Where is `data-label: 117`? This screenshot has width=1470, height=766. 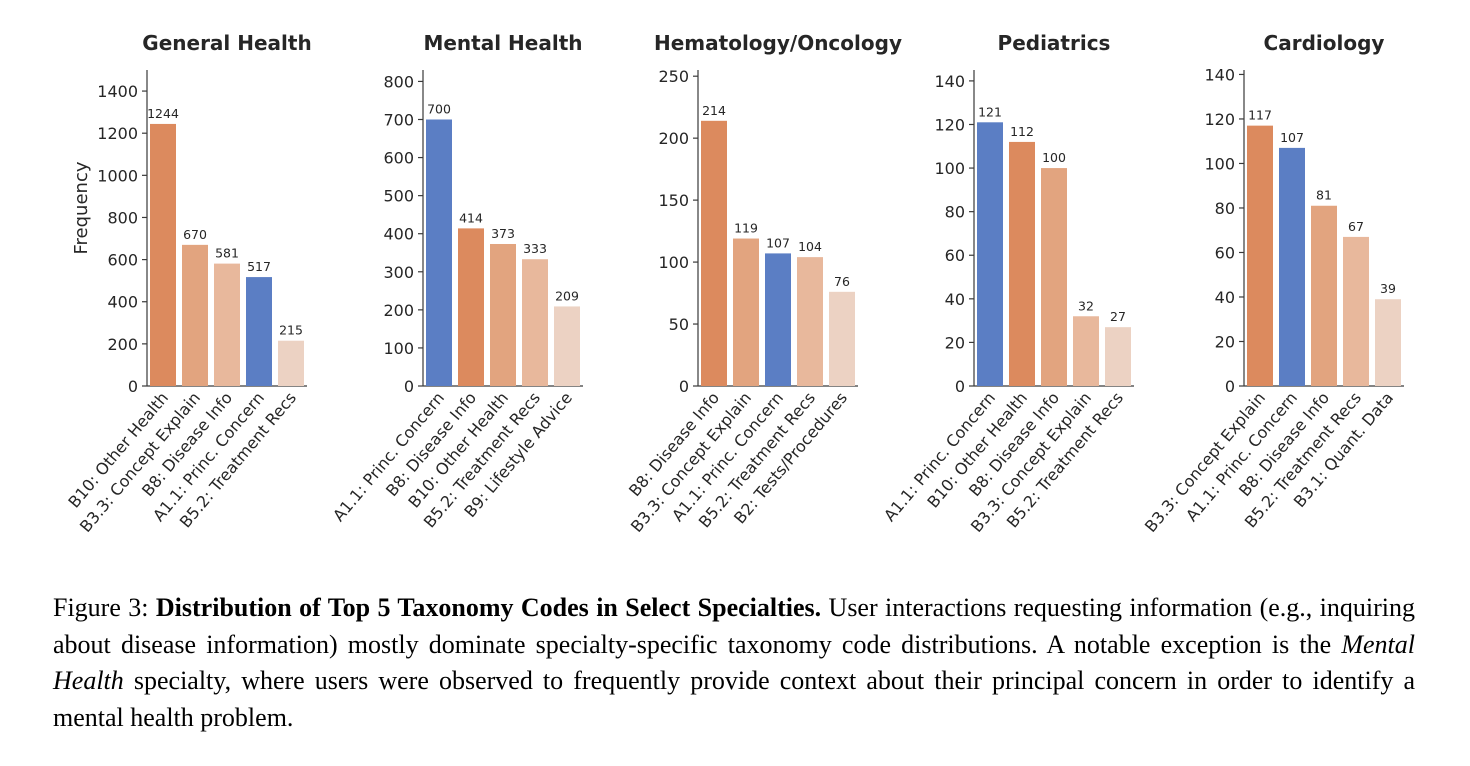
data-label: 117 is located at coordinates (1260, 115).